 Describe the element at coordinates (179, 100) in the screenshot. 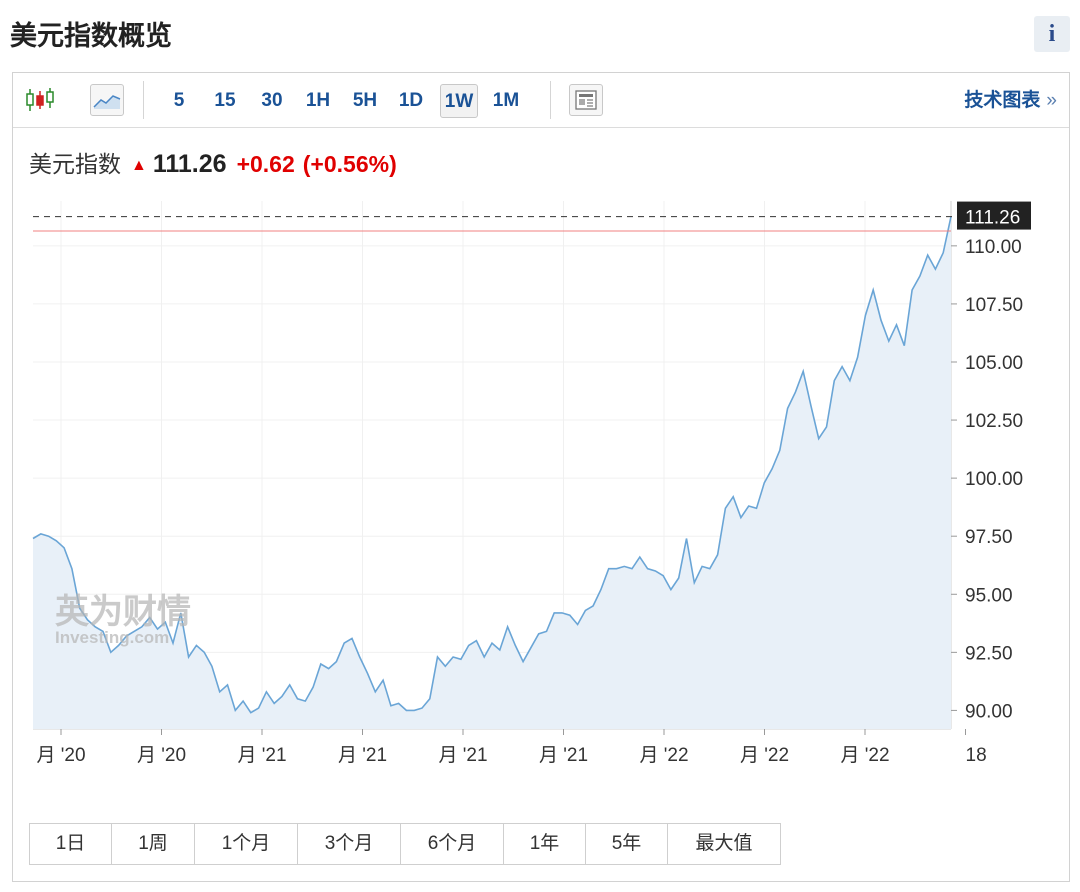

I see `interval-5: 5` at that location.